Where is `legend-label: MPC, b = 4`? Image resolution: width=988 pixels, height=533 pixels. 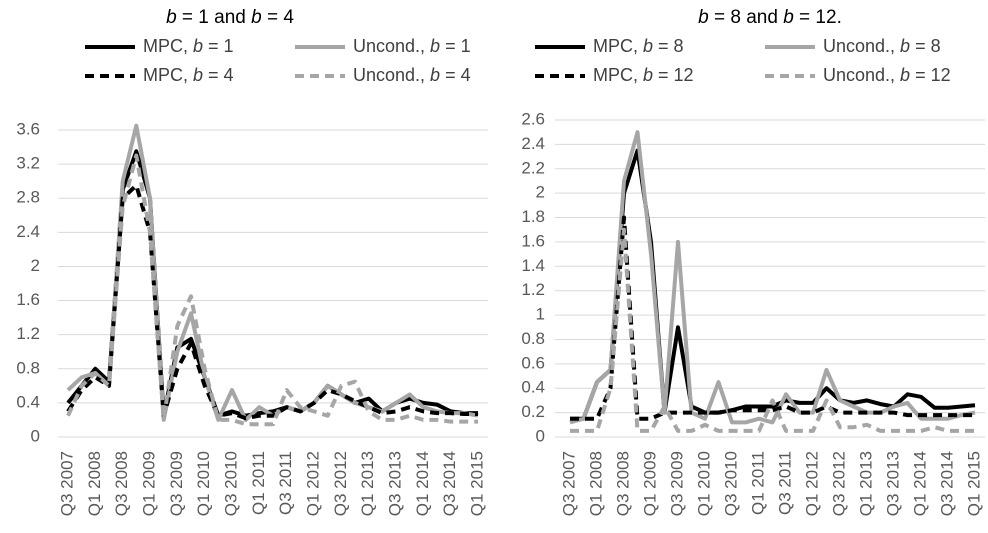
legend-label: MPC, b = 4 is located at coordinates (188, 75).